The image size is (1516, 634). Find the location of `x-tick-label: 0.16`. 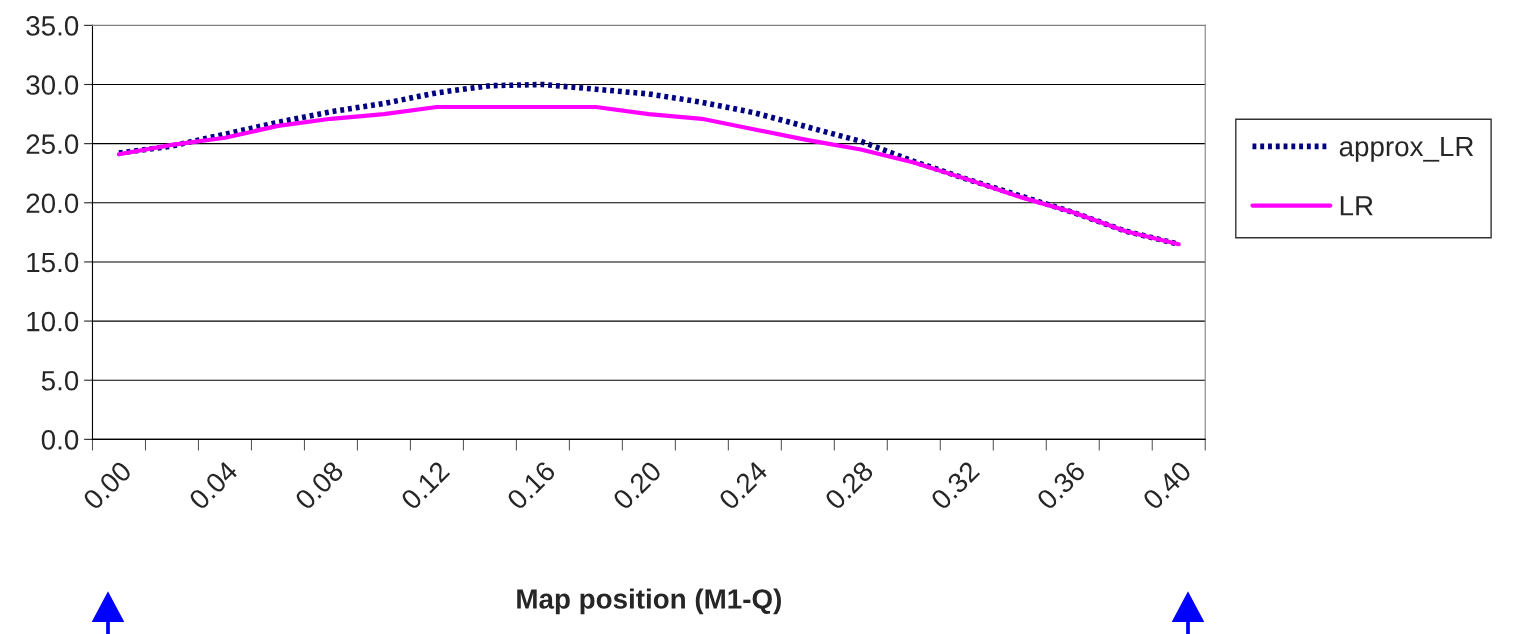

x-tick-label: 0.16 is located at coordinates (531, 485).